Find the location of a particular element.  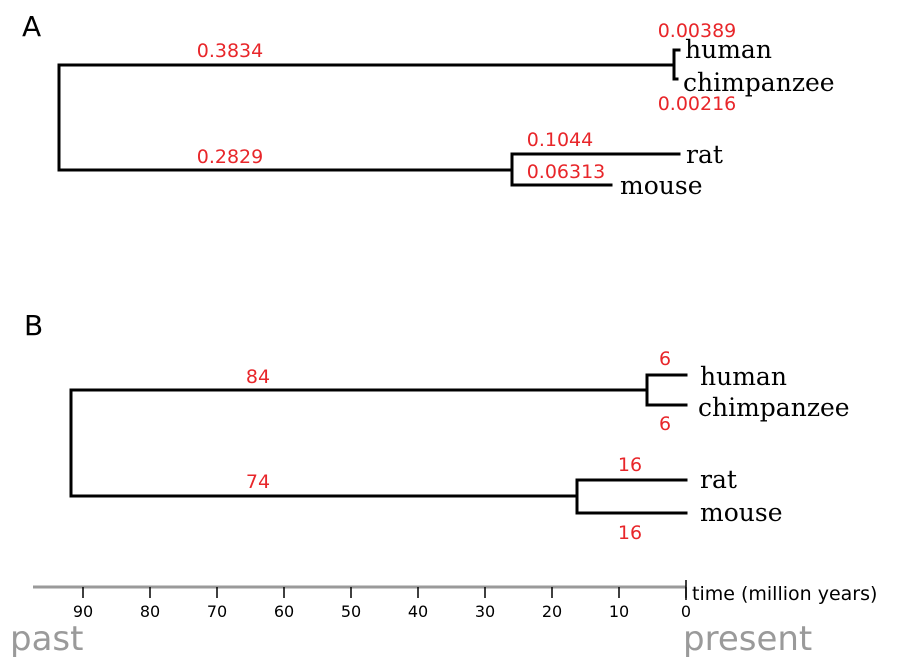

panel-b-label-rat: 16 is located at coordinates (630, 465).